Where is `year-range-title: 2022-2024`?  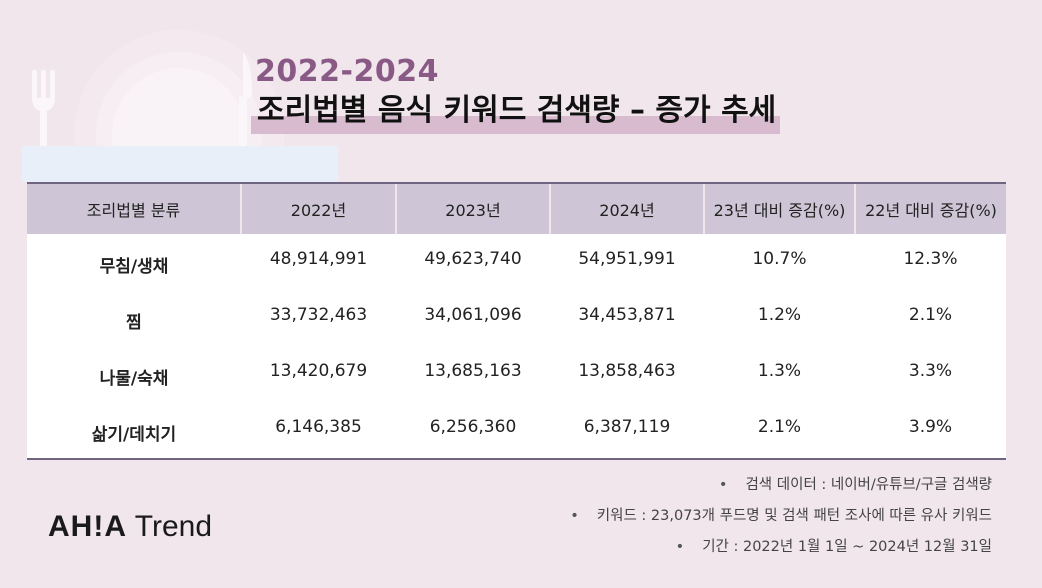
year-range-title: 2022-2024 is located at coordinates (347, 71).